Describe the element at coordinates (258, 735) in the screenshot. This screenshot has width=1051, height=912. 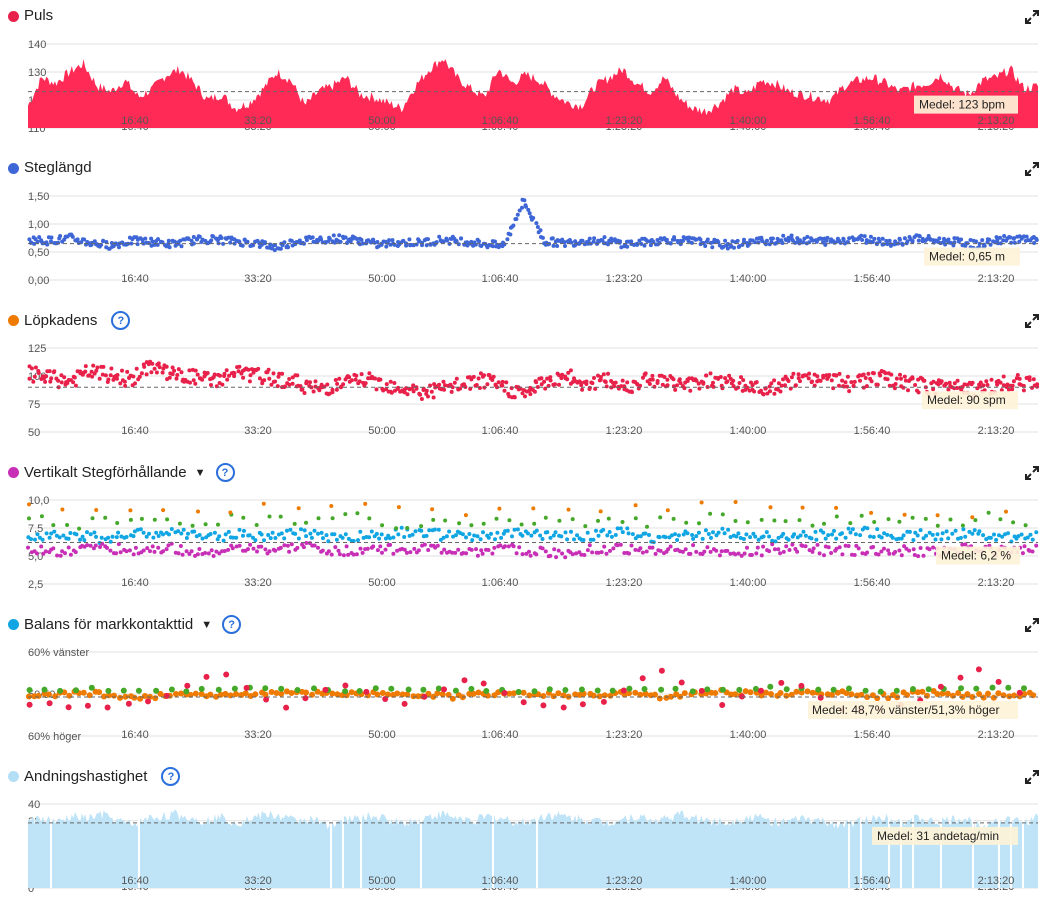
I see `x-tick-label: 33:20` at that location.